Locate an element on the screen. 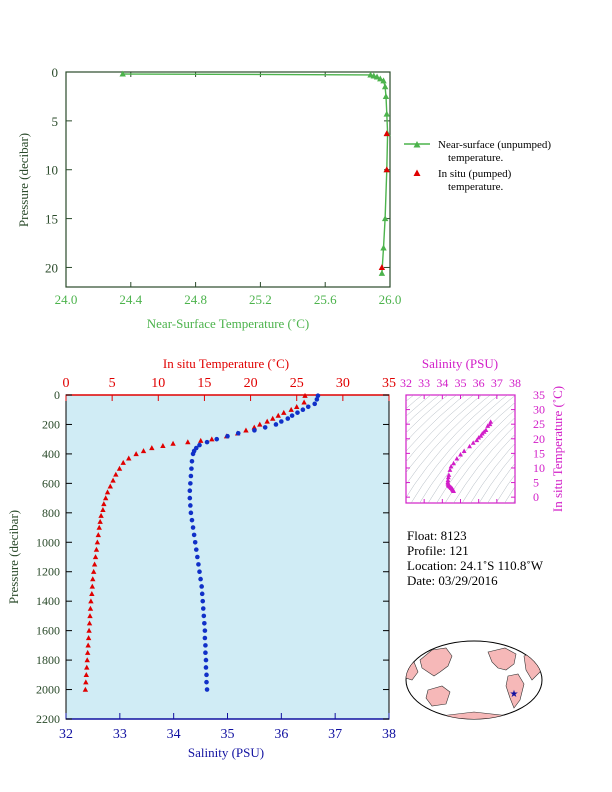  salinity-tick-label: 36 is located at coordinates (281, 734).